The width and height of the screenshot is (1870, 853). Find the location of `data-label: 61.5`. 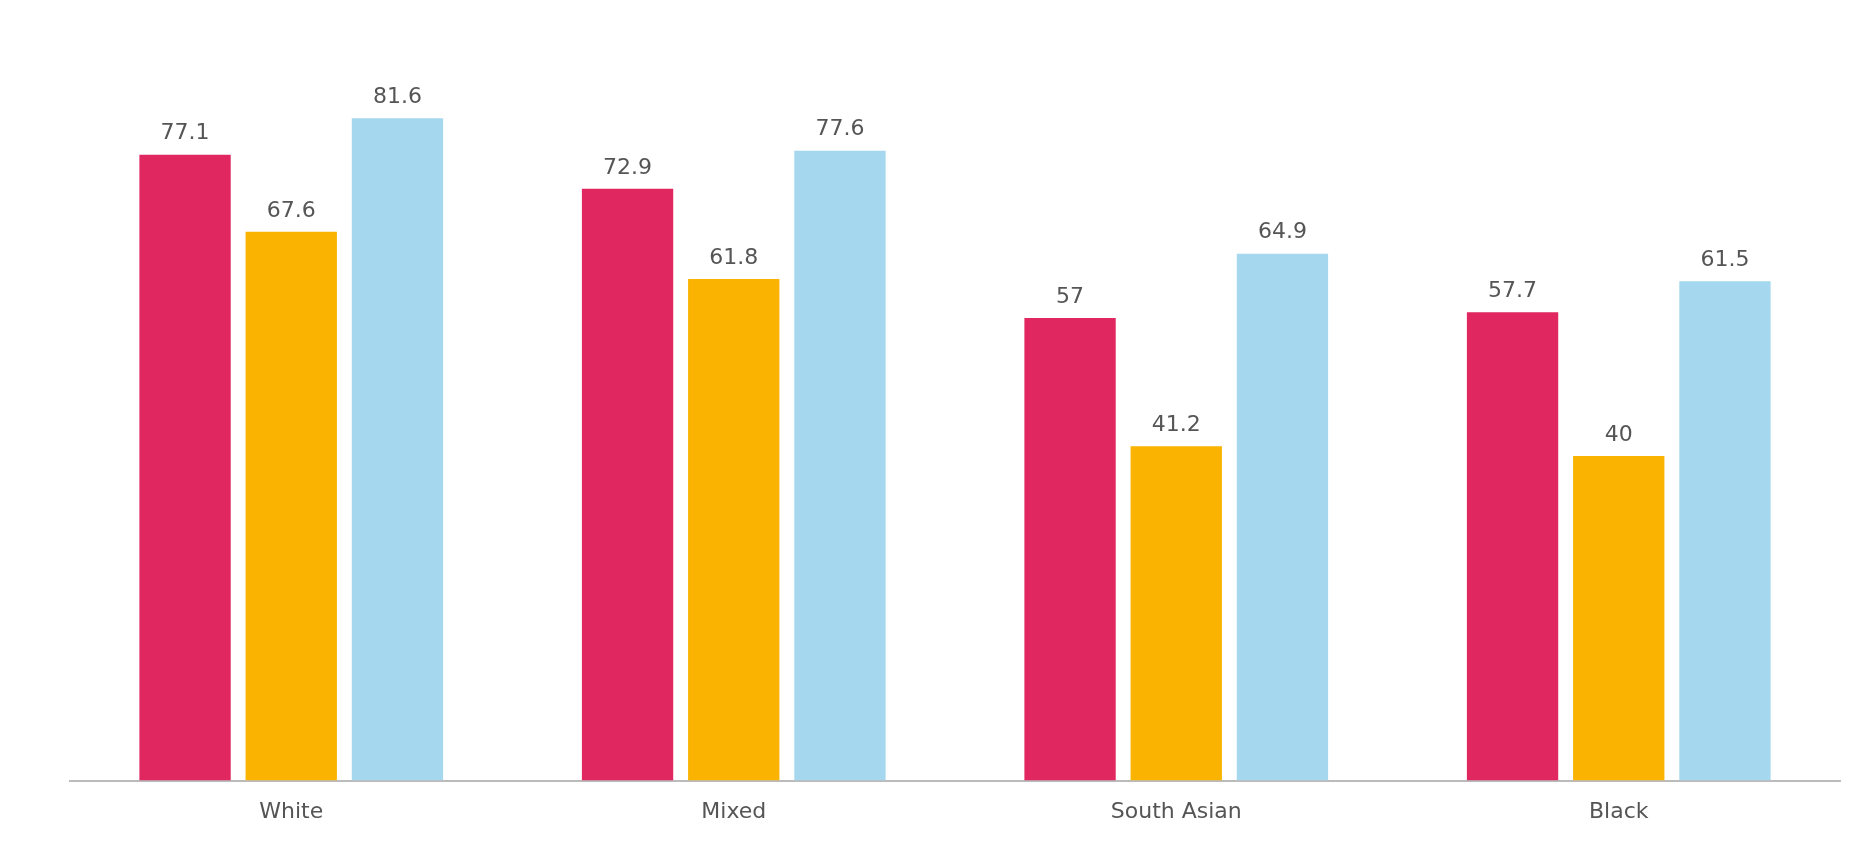

data-label: 61.5 is located at coordinates (1725, 259).